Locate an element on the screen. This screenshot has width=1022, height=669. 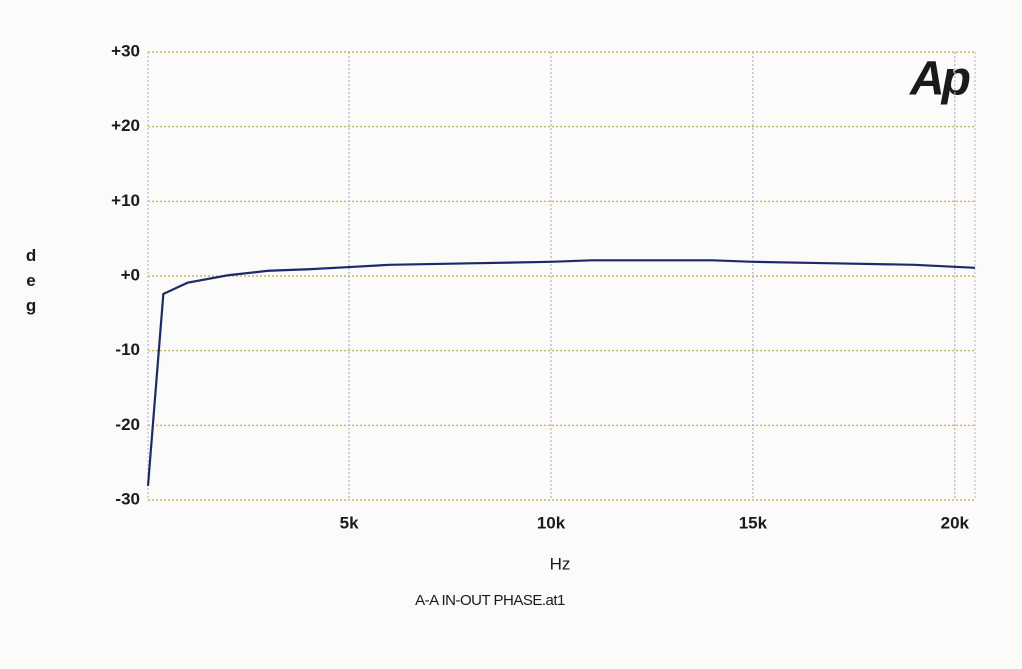
y-tick-label: +10 is located at coordinates (125, 200).